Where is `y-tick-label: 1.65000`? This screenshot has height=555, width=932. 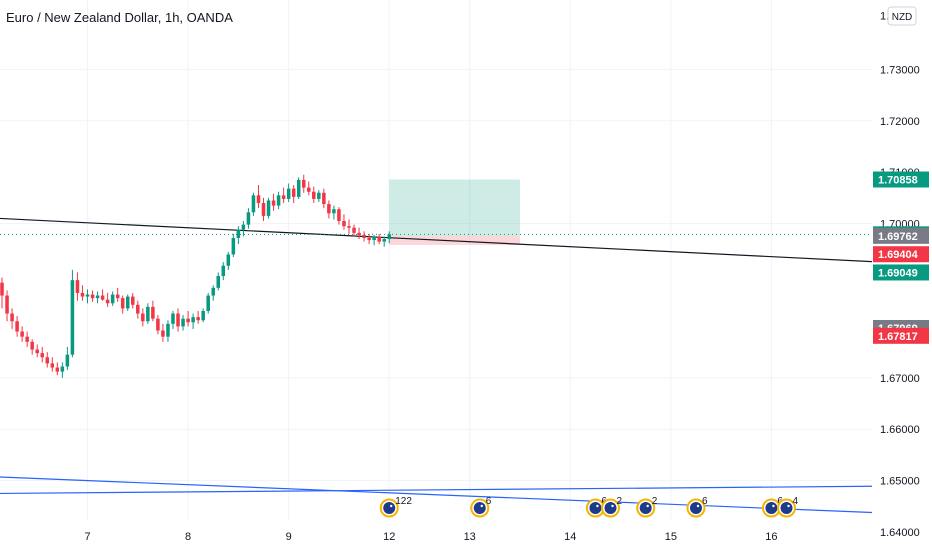 y-tick-label: 1.65000 is located at coordinates (900, 482).